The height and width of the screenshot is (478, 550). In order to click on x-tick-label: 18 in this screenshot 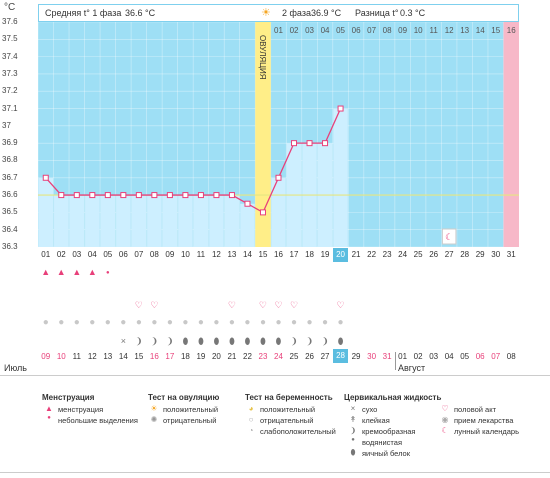, I will do `click(309, 254)`.